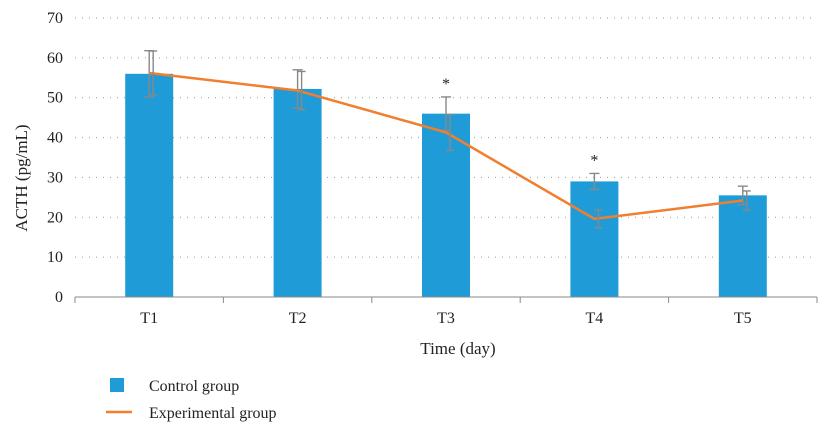  I want to click on bar-control-t5, so click(742, 246).